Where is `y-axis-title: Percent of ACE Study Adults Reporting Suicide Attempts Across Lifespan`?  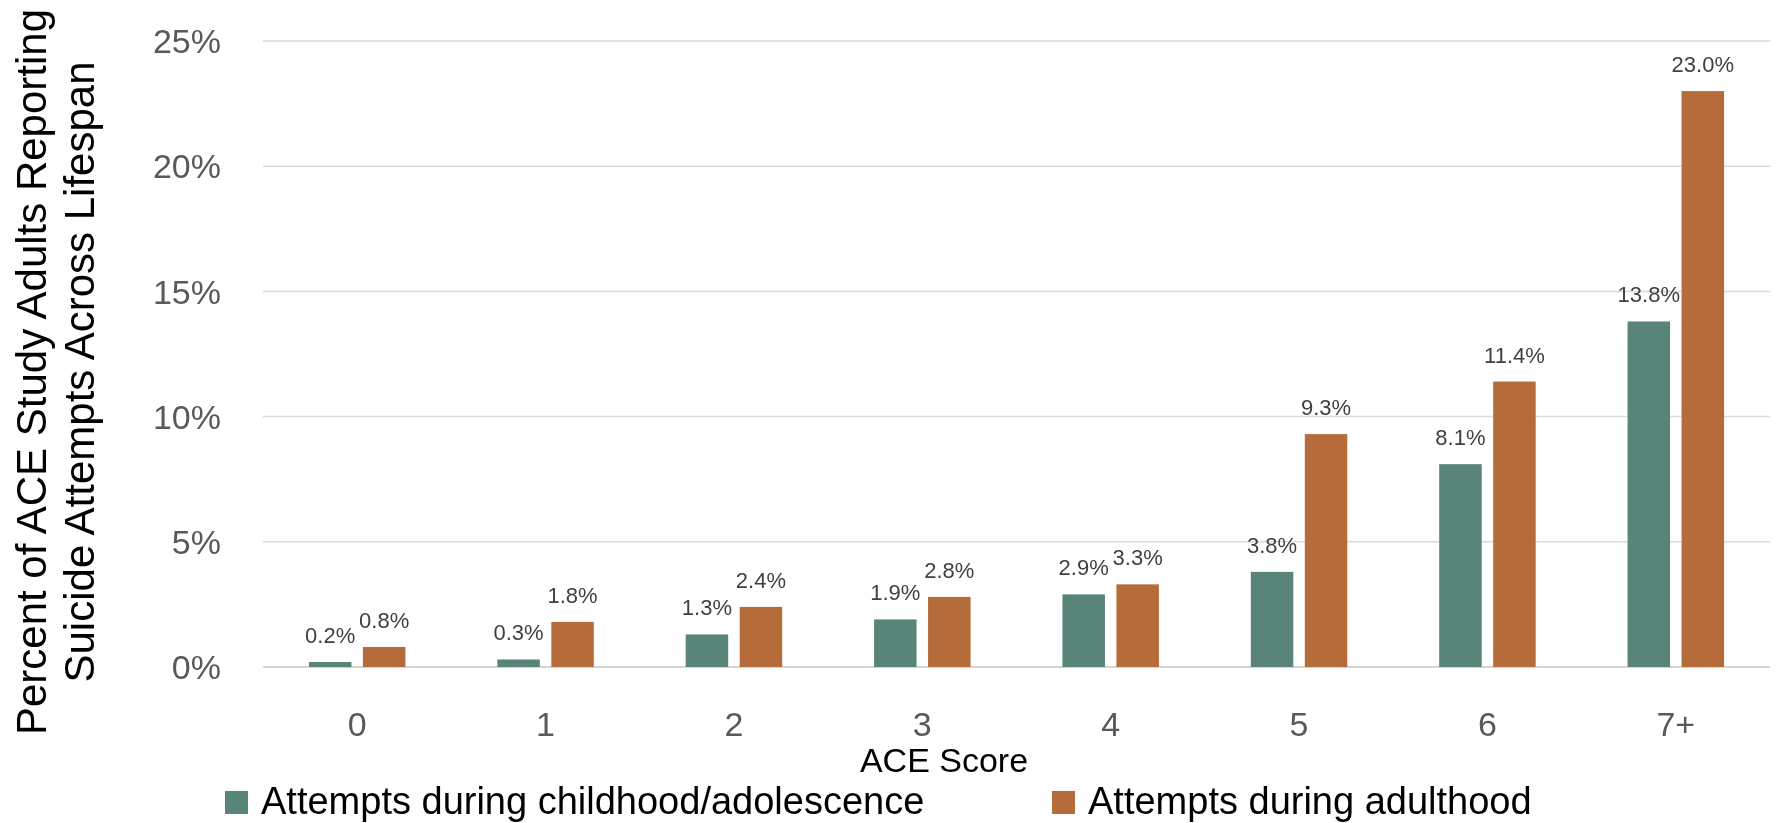 y-axis-title: Percent of ACE Study Adults Reporting Suicide Attempts Across Lifespan is located at coordinates (55, 372).